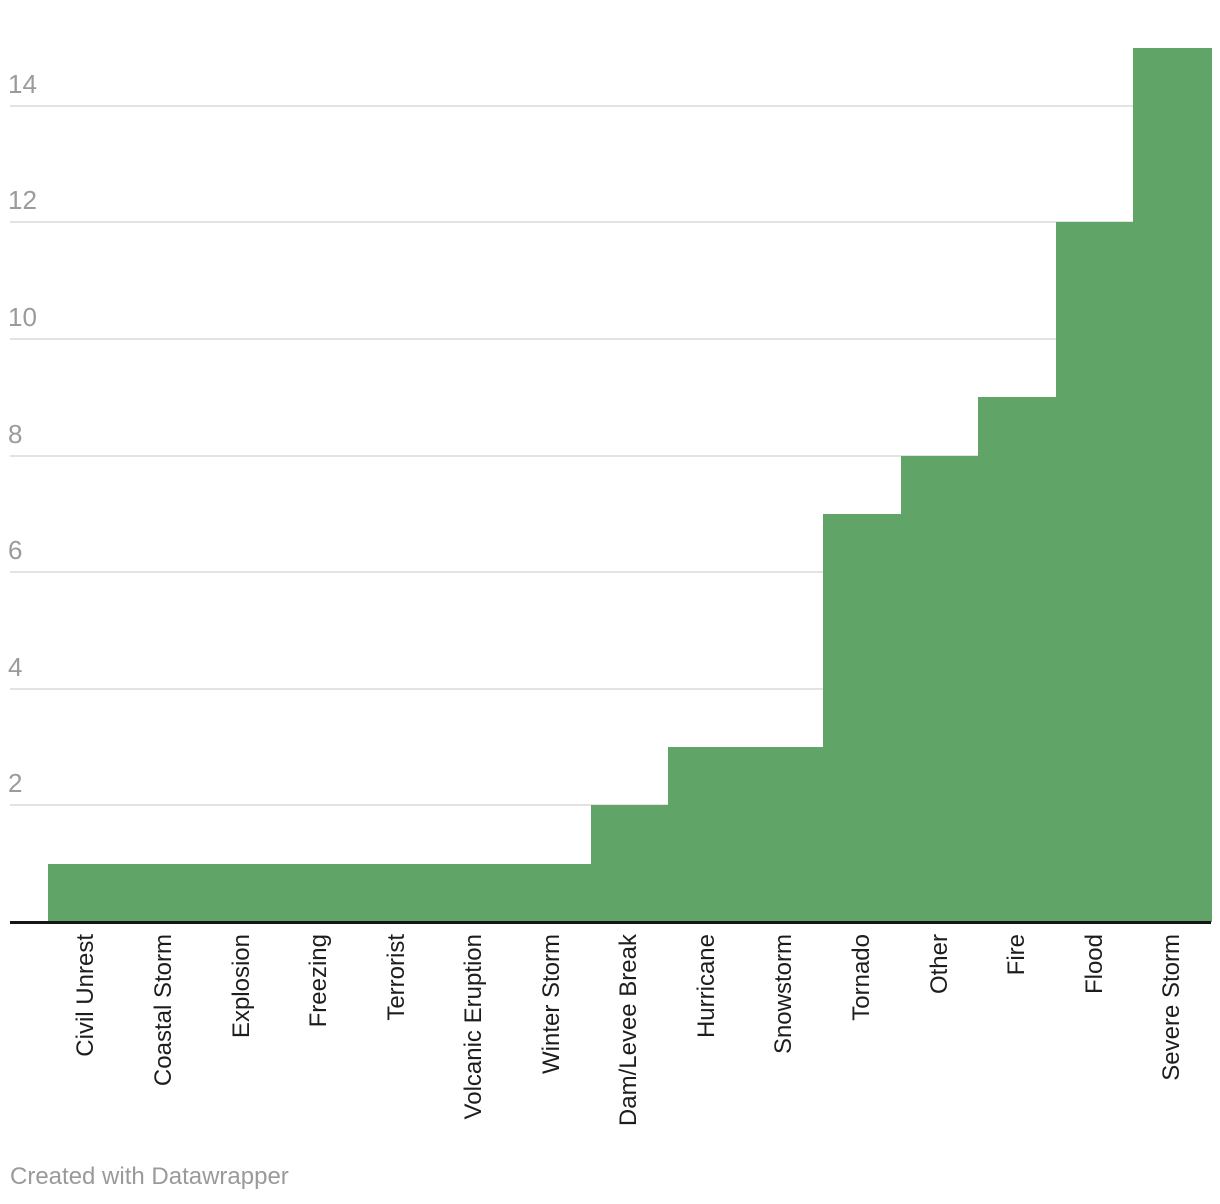 This screenshot has width=1220, height=1204. Describe the element at coordinates (397, 892) in the screenshot. I see `bar-terrorist` at that location.